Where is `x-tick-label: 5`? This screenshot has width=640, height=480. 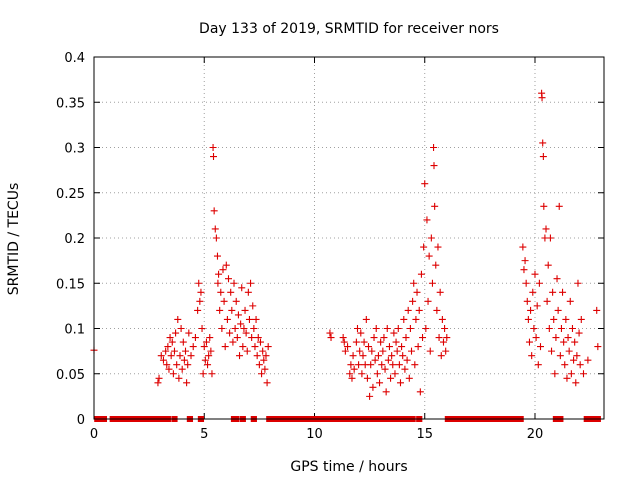
x-tick-label: 5 is located at coordinates (204, 434).